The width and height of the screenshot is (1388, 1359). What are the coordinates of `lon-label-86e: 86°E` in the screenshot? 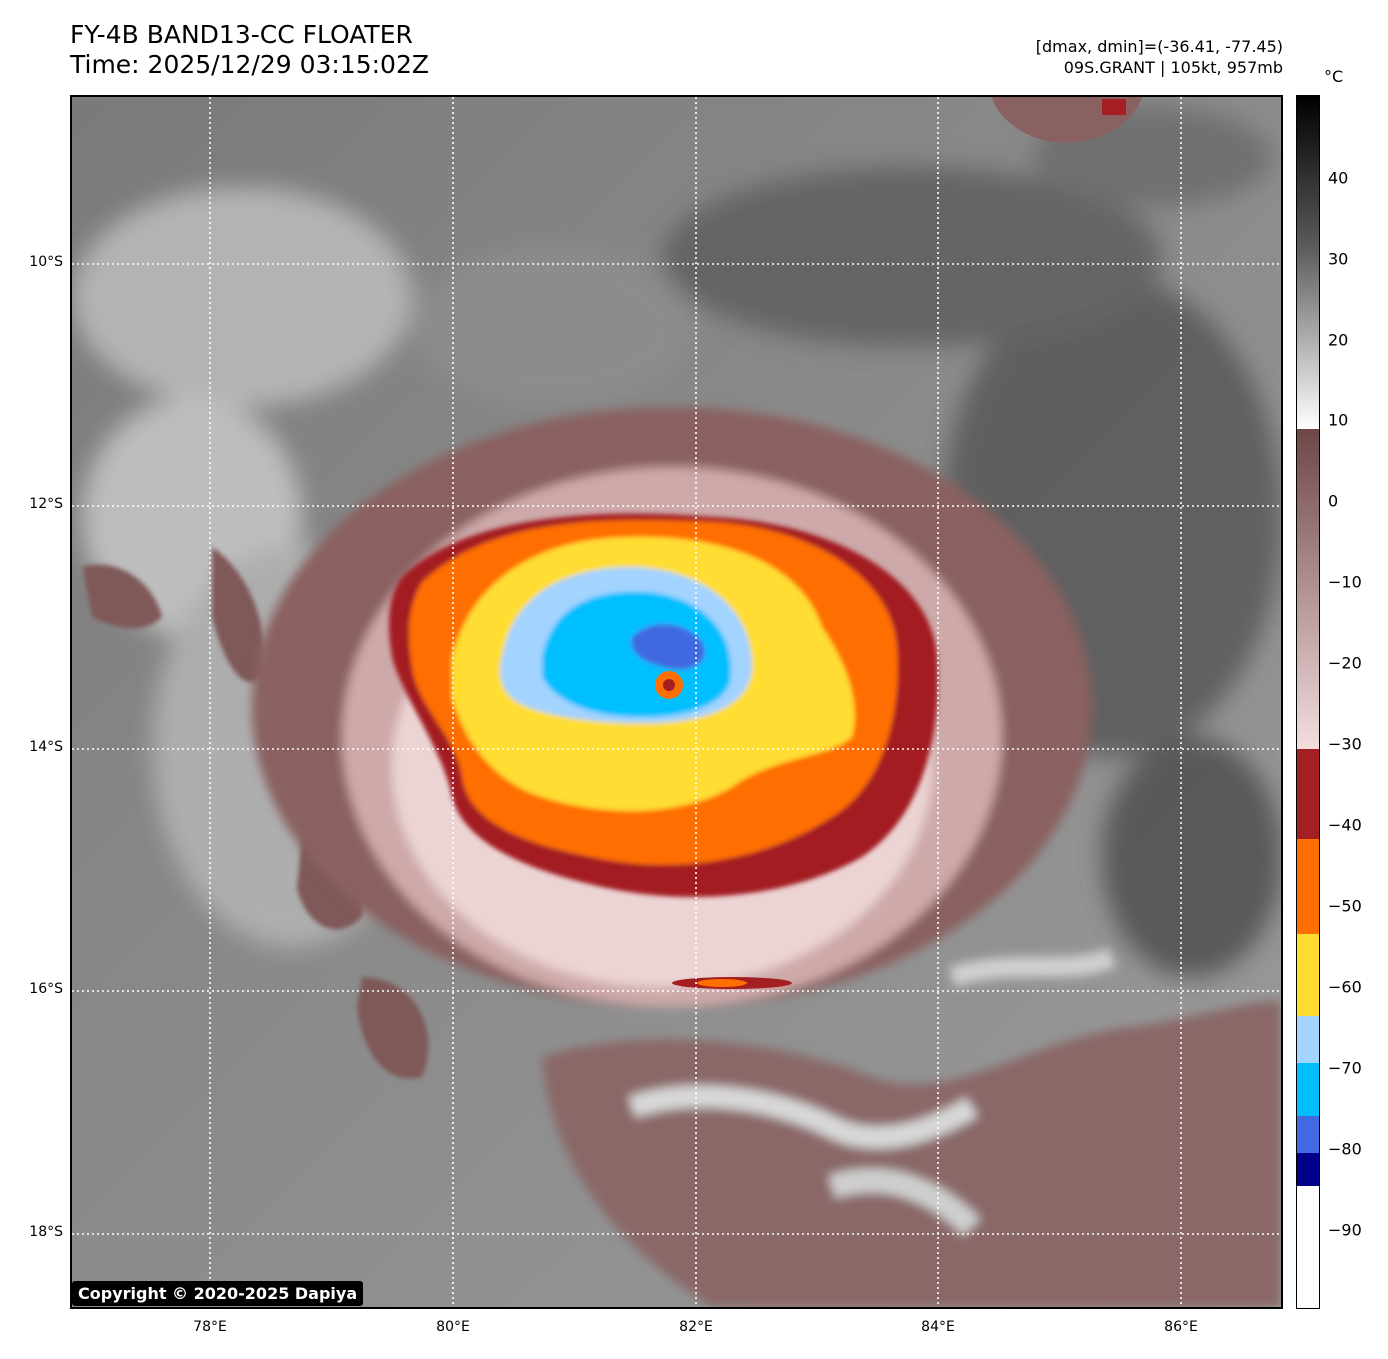 It's located at (1181, 1327).